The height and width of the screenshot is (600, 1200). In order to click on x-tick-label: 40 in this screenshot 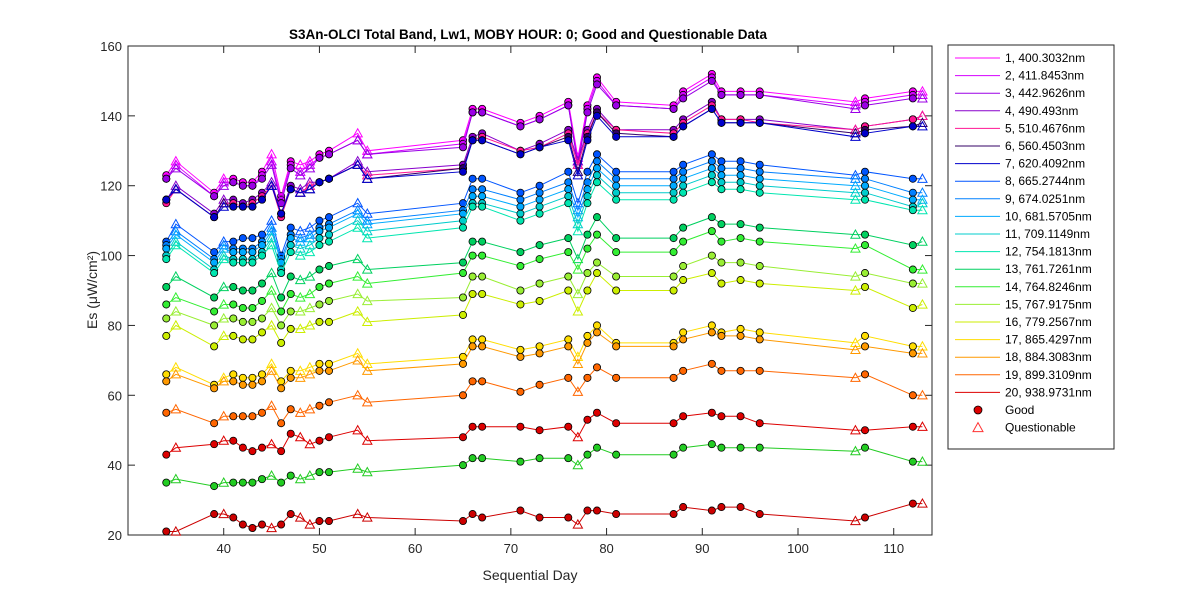, I will do `click(223, 548)`.